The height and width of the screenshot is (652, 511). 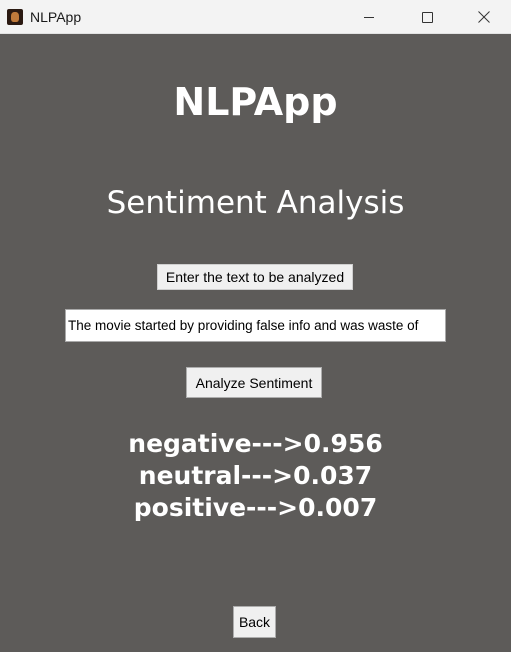 What do you see at coordinates (56, 17) in the screenshot?
I see `window-title: NLPApp` at bounding box center [56, 17].